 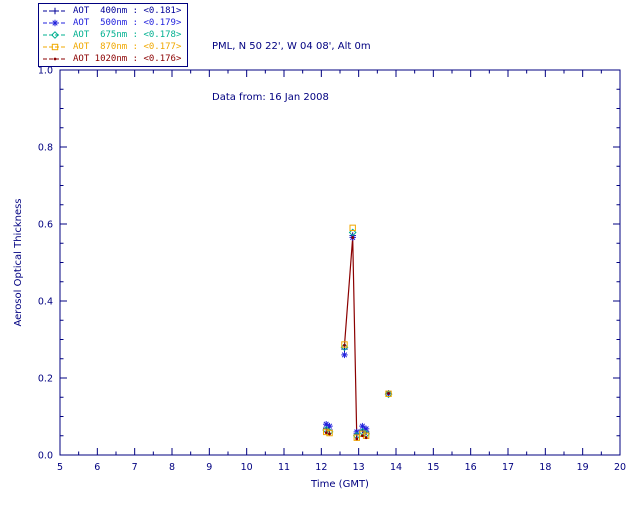 I want to click on legend-entry: AOT 1020nm : <0.176>, so click(x=111, y=59).